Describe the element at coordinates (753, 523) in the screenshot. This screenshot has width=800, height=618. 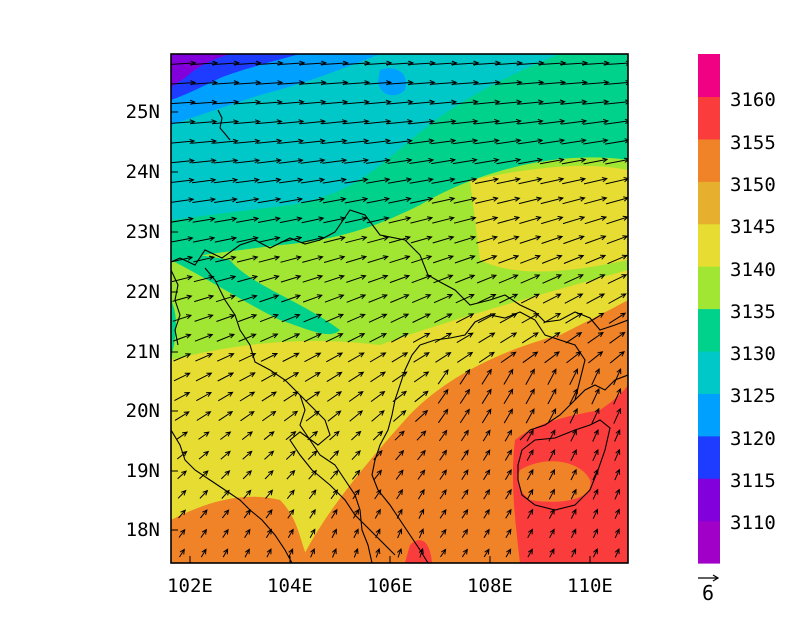
I see `colorbar-label: 3110` at that location.